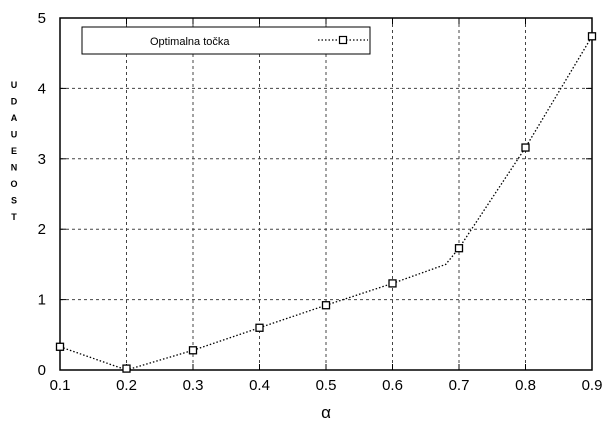 The height and width of the screenshot is (428, 607). Describe the element at coordinates (14, 118) in the screenshot. I see `y-axis-title-letter: A` at that location.